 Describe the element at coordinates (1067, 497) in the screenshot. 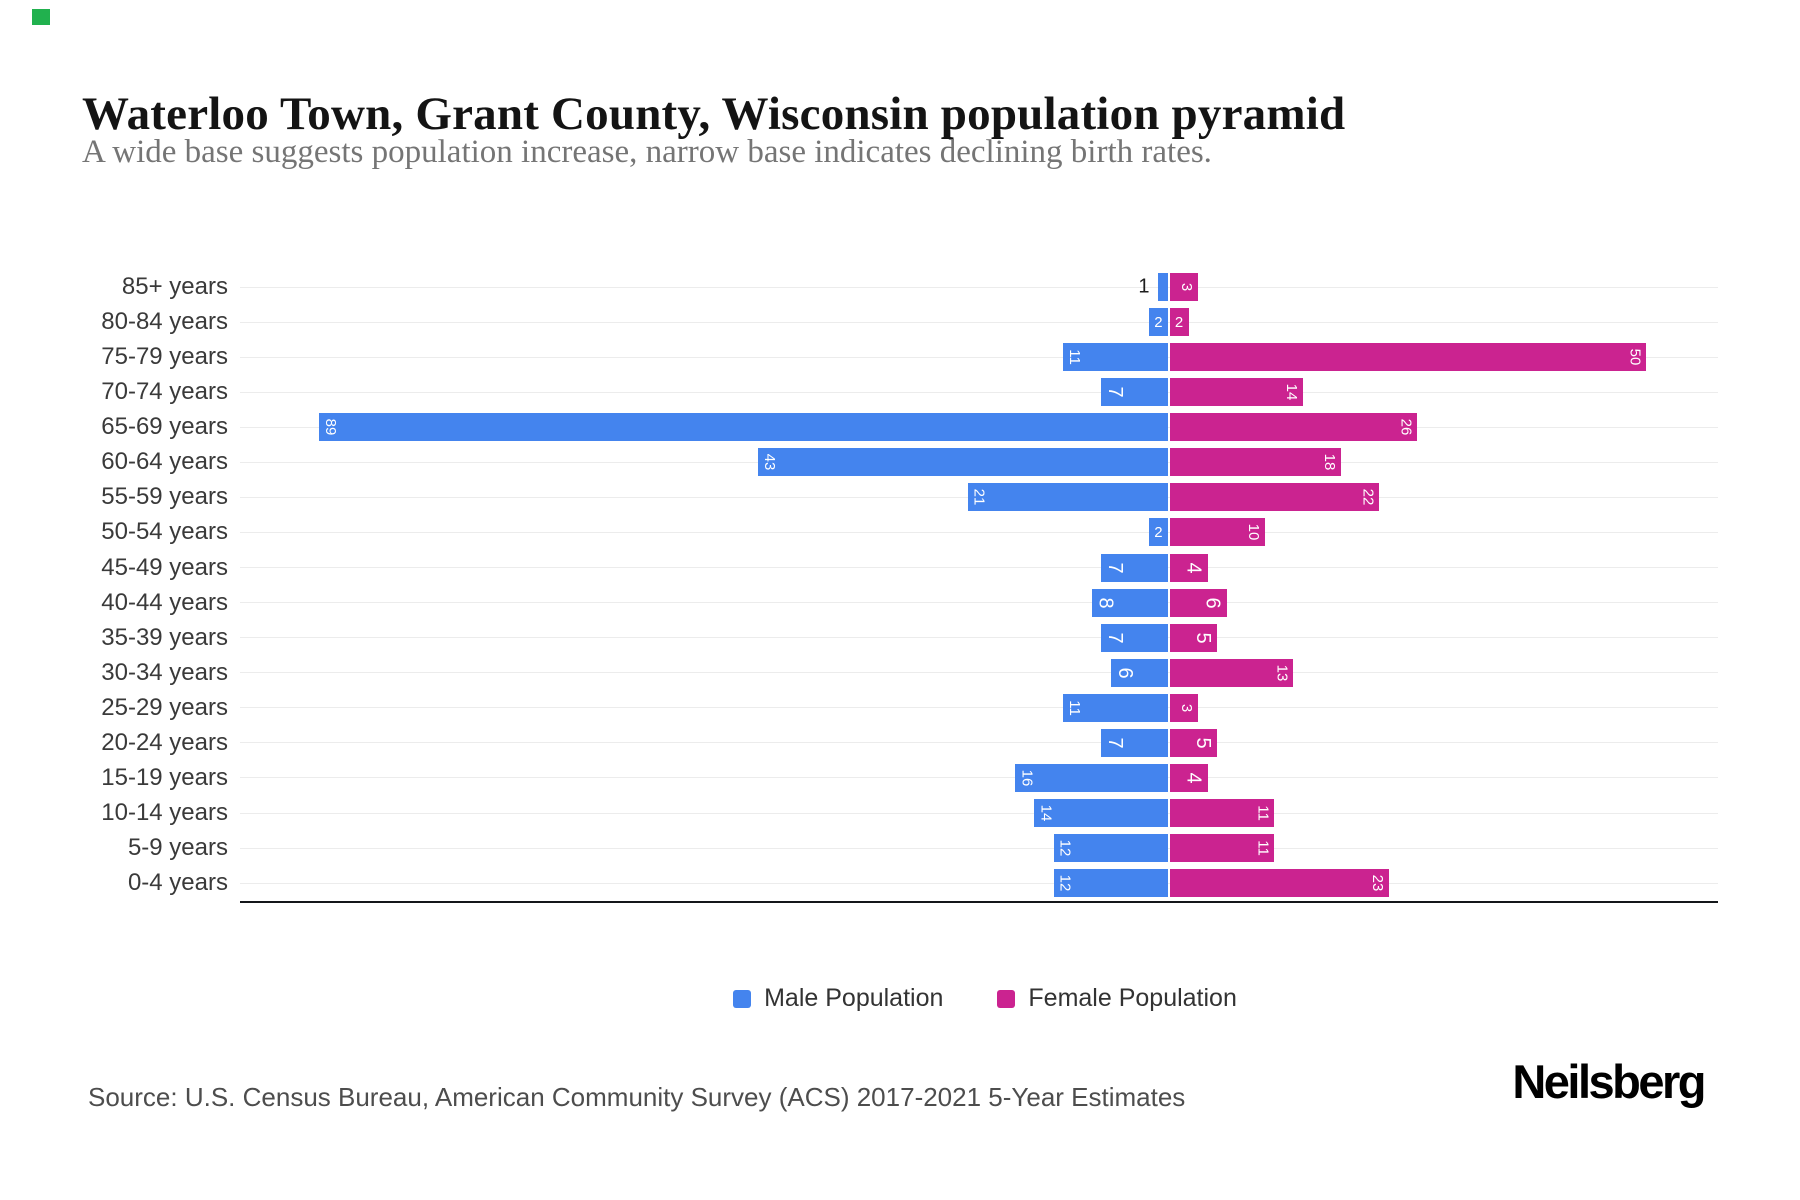

I see `male-bar: 21` at that location.